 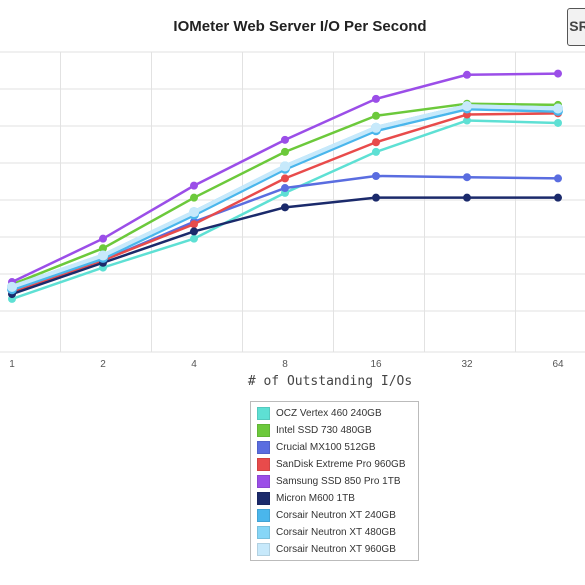 I want to click on legend-label: Samsung SSD 850 Pro 1TB, so click(x=338, y=481).